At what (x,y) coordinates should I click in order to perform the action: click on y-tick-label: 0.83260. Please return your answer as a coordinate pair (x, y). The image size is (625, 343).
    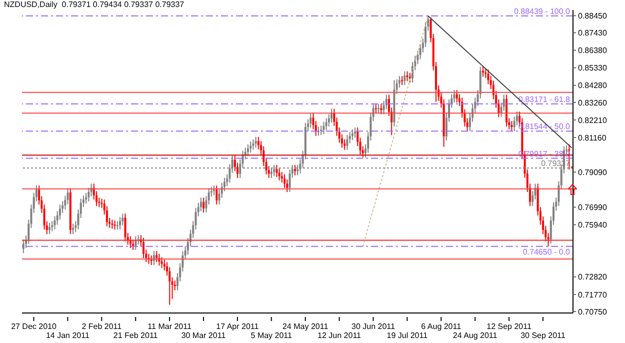
    Looking at the image, I should click on (593, 103).